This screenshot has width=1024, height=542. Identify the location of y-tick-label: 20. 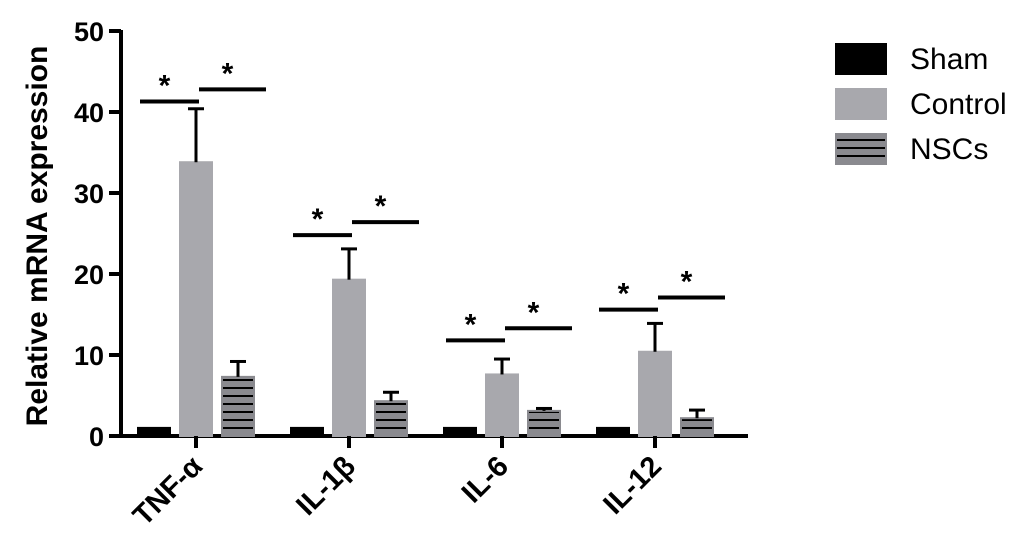
(89, 275).